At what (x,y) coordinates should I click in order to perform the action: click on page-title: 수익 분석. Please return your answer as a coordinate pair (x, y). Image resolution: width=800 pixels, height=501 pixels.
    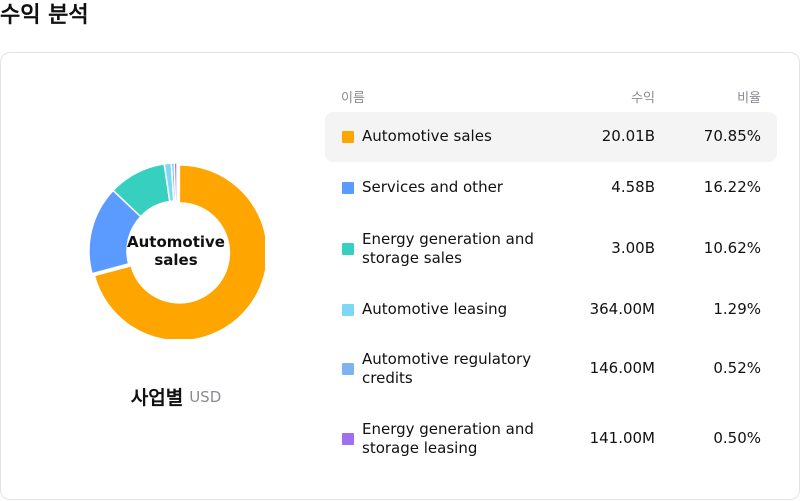
    Looking at the image, I should click on (44, 15).